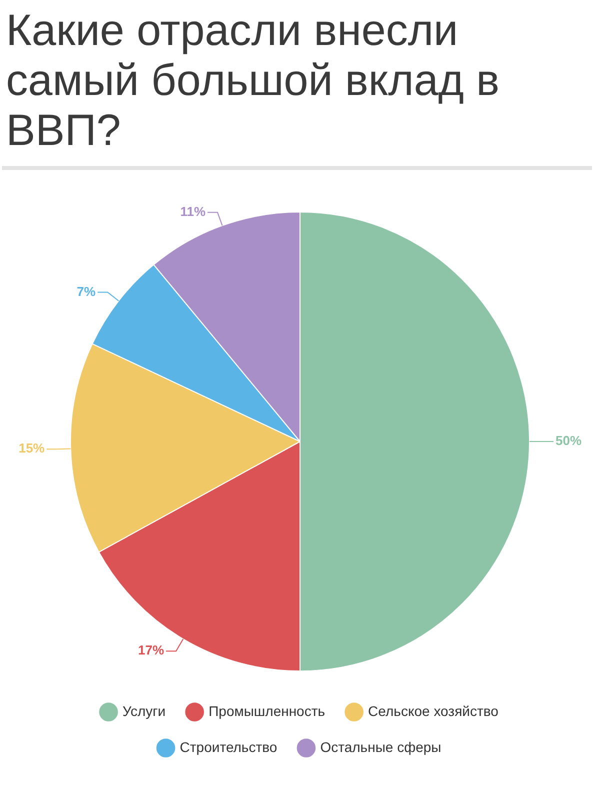 The image size is (600, 805). Describe the element at coordinates (381, 746) in the screenshot. I see `legend-label: Остальные сферы` at that location.